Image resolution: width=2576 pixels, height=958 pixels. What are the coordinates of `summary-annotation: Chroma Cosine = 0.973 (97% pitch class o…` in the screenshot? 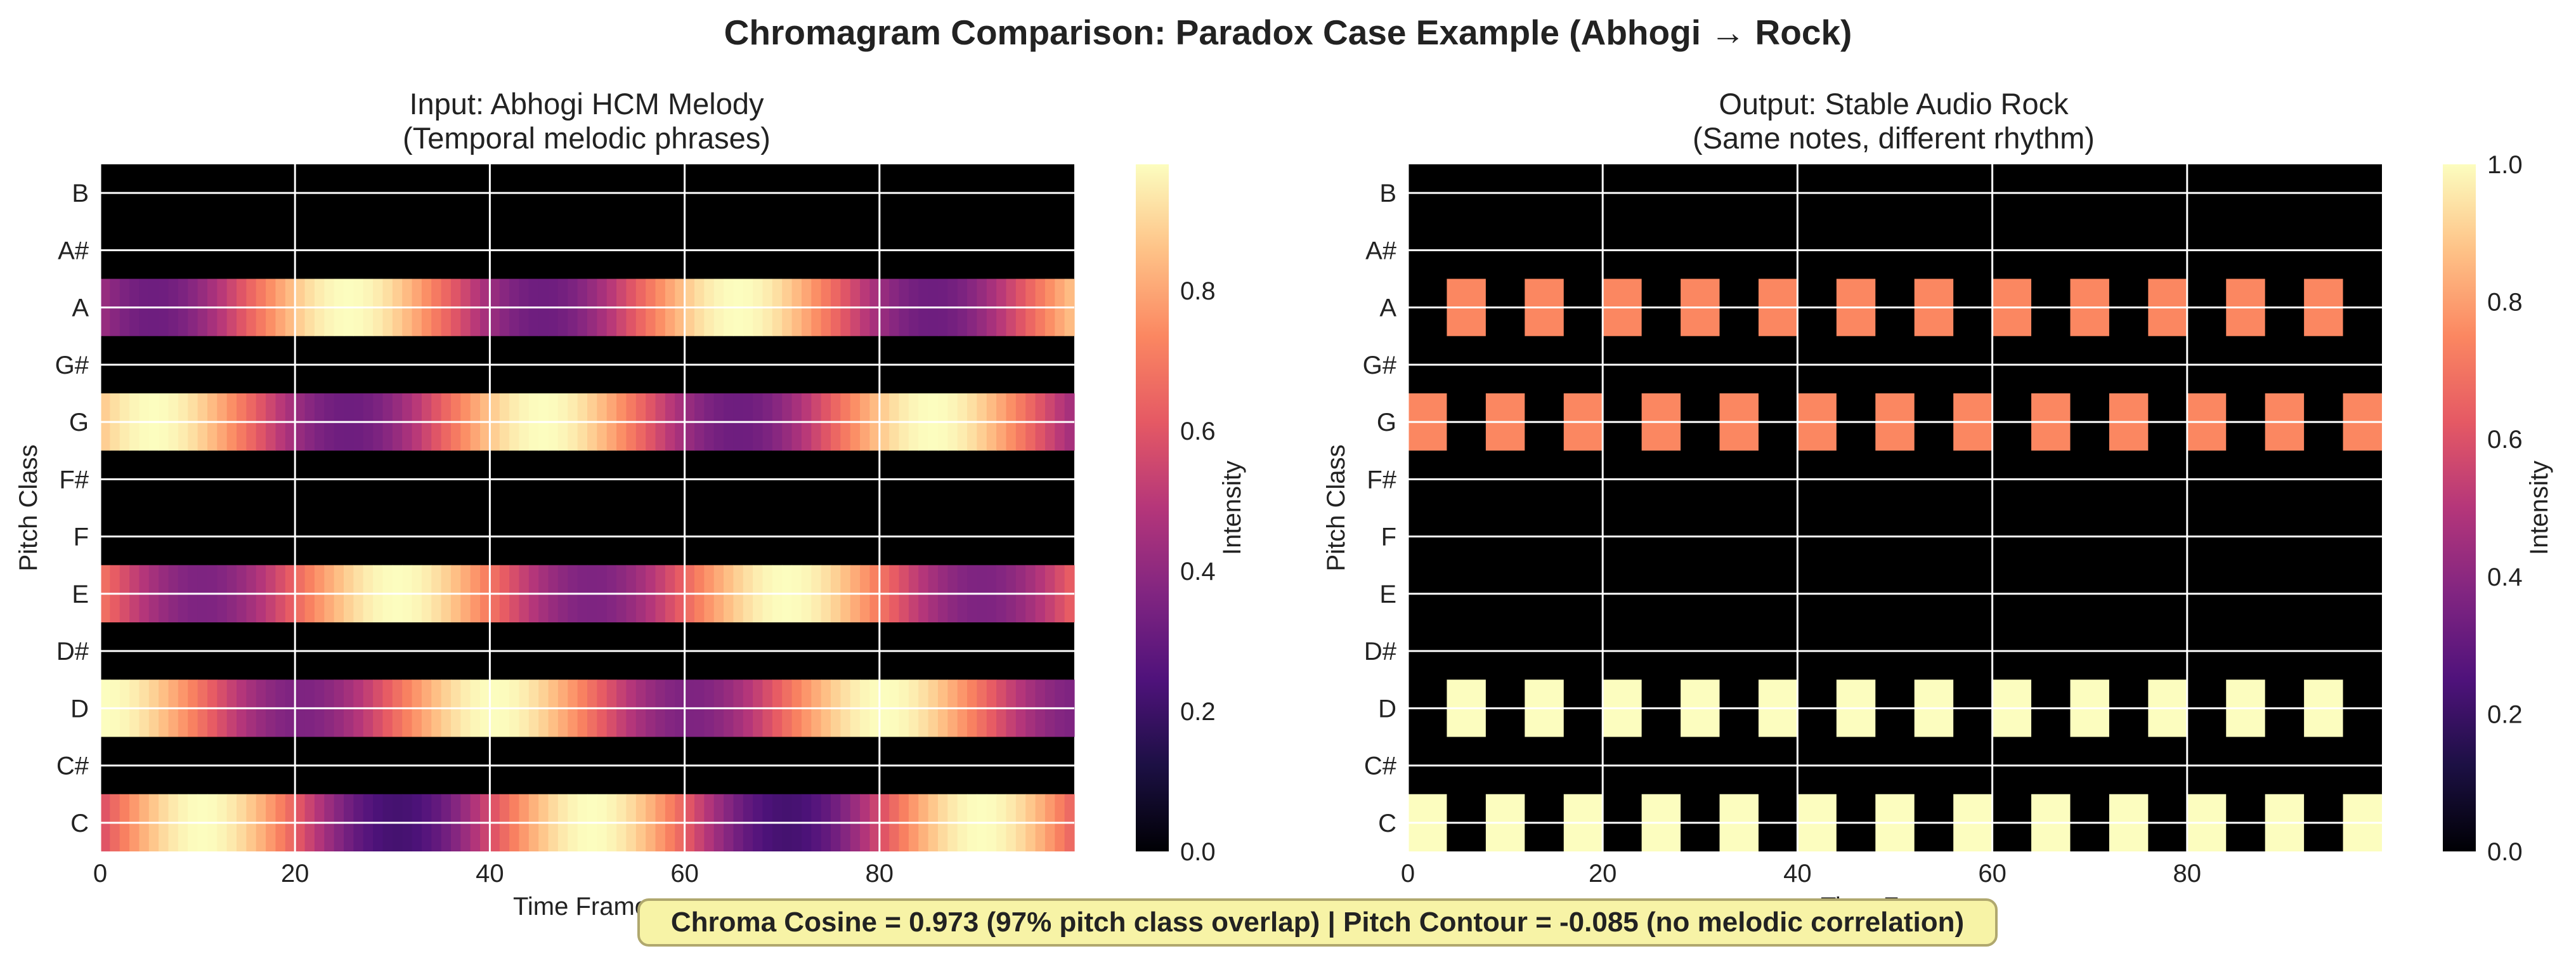 It's located at (1318, 922).